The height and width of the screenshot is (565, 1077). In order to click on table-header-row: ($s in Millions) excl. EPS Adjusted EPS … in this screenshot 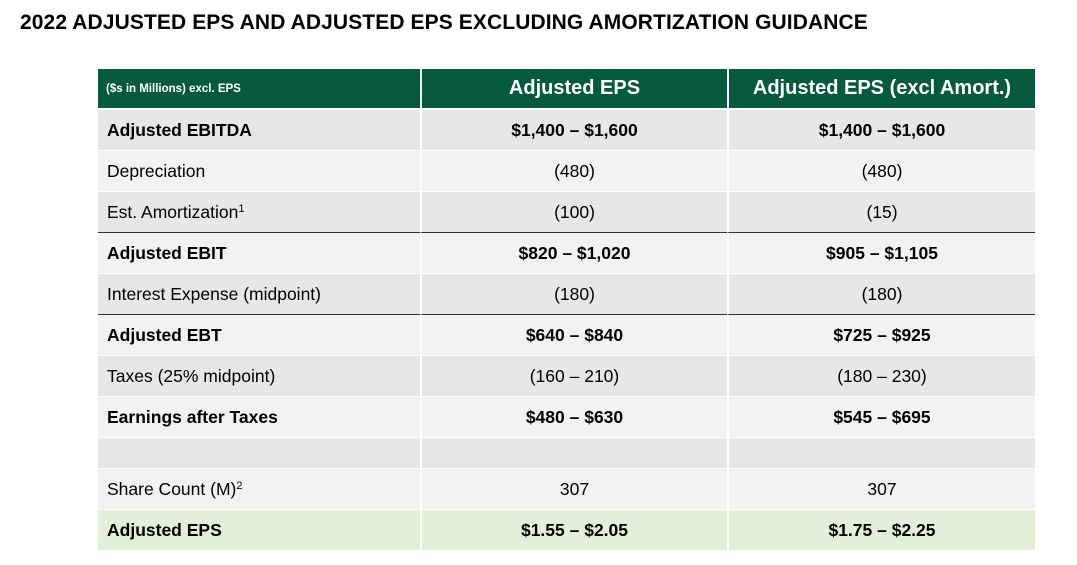, I will do `click(566, 89)`.